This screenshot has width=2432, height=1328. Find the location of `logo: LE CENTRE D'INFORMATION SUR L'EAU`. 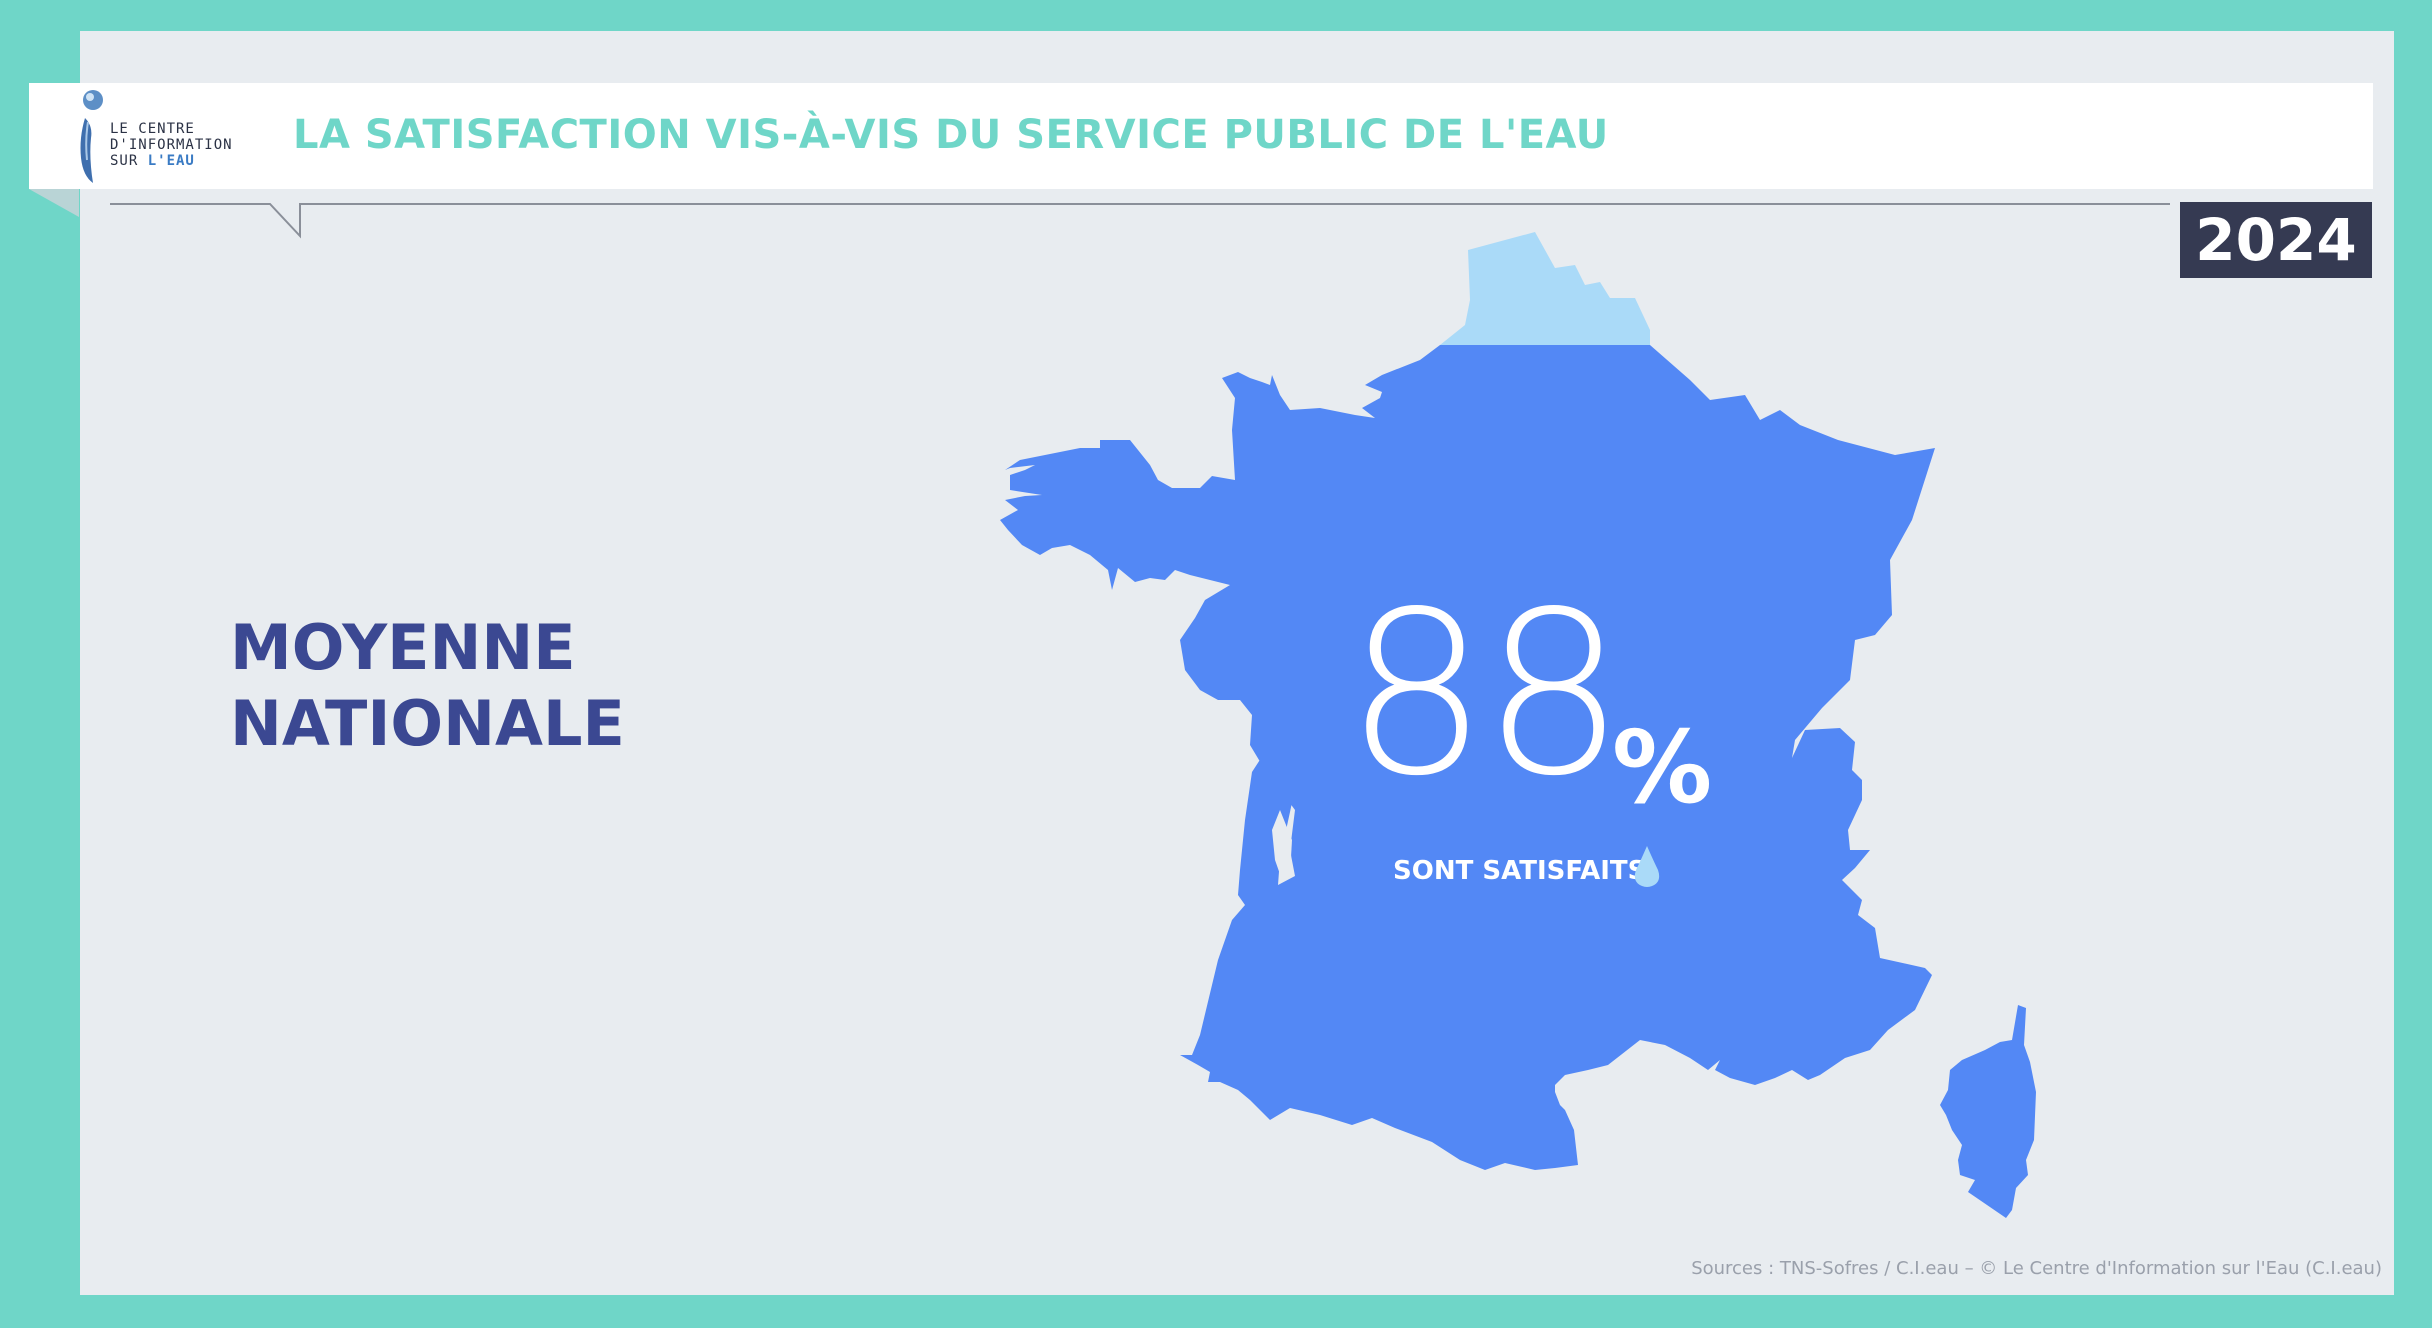

logo: LE CENTRE D'INFORMATION SUR L'EAU is located at coordinates (170, 136).